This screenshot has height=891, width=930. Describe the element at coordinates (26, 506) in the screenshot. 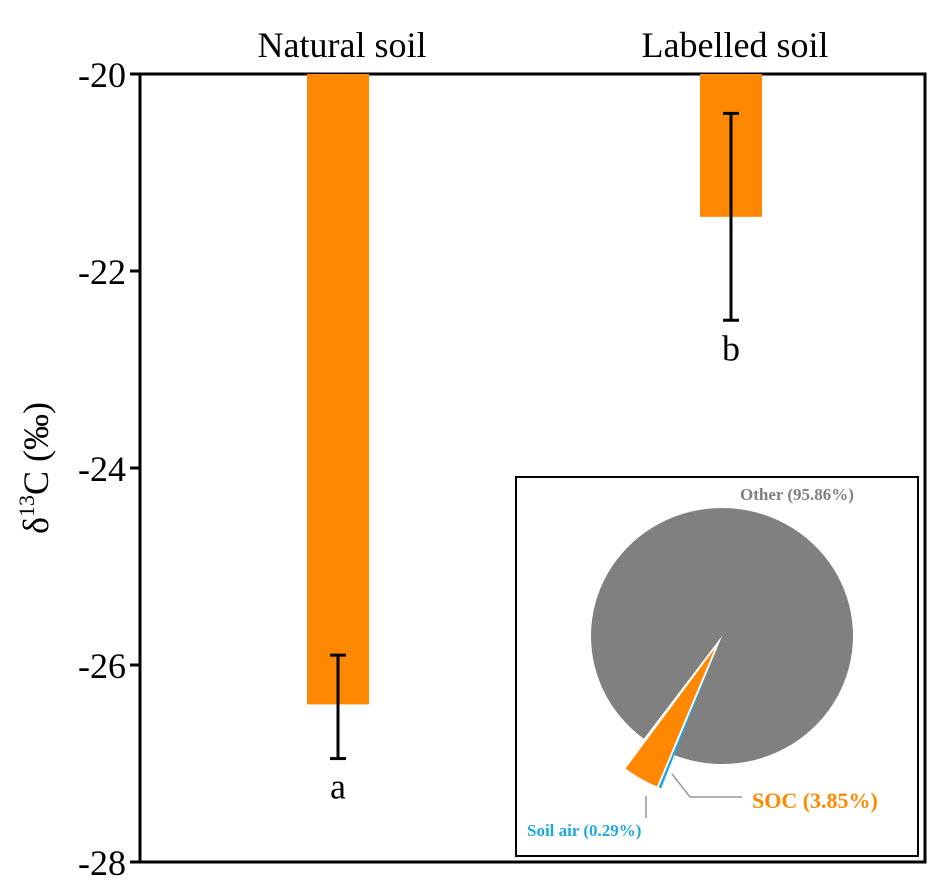

I see `y-axis-label-superscript: 13` at that location.